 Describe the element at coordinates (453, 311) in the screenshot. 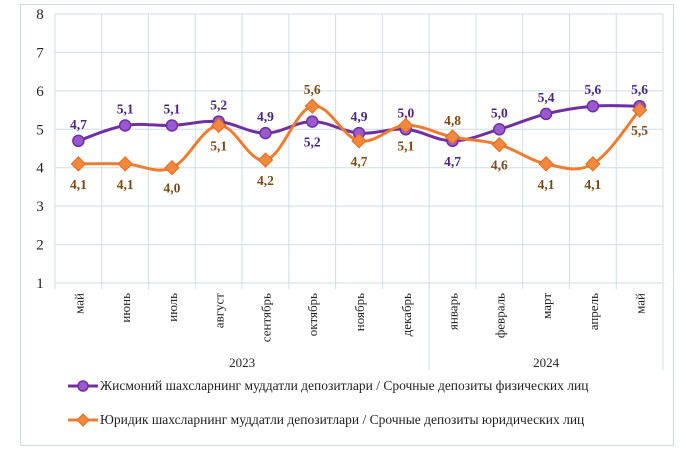

I see `x-tick-label: январь` at that location.